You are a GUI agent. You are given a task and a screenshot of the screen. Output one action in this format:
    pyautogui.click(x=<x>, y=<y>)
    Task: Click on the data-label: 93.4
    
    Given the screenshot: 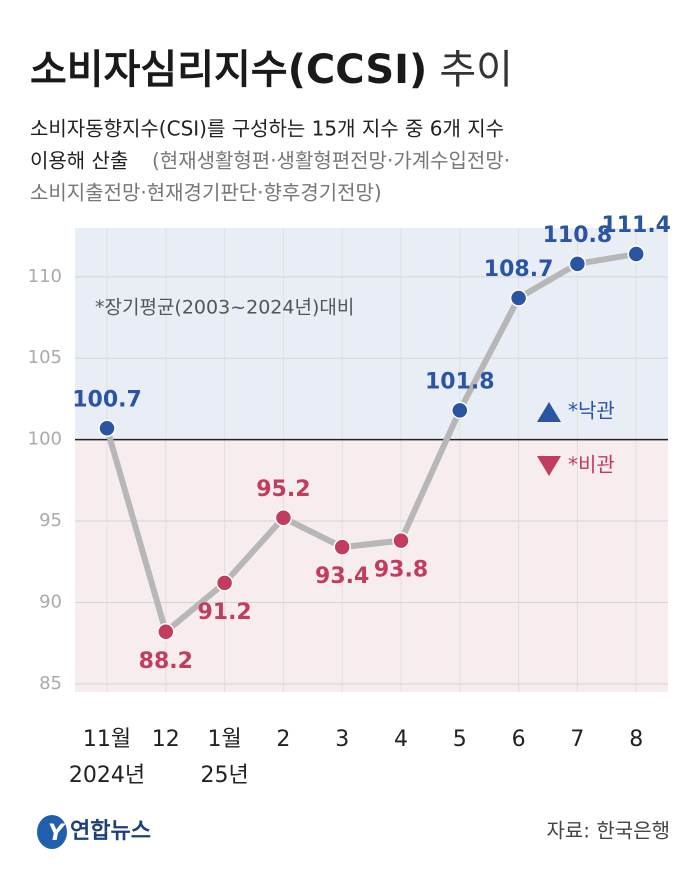 What is the action you would take?
    pyautogui.click(x=342, y=576)
    